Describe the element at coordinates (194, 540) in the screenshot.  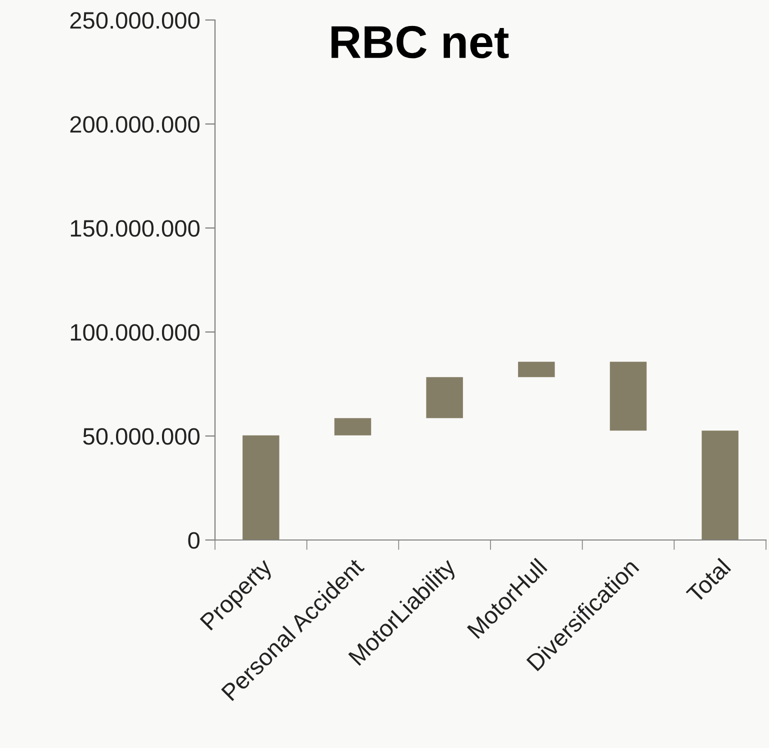
I see `y-tick-label: 0` at that location.